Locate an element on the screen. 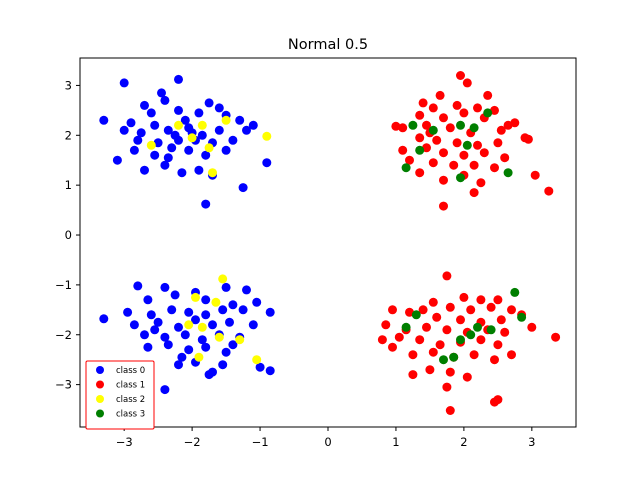 This screenshot has width=640, height=480. series-class-3-group is located at coordinates (464, 236).